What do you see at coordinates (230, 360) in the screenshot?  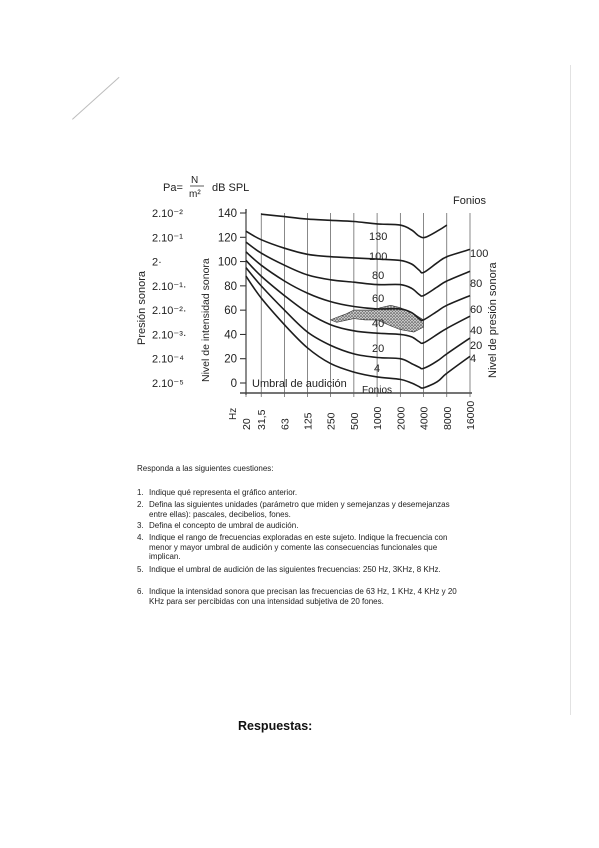 I see `y-tick-label: 20` at bounding box center [230, 360].